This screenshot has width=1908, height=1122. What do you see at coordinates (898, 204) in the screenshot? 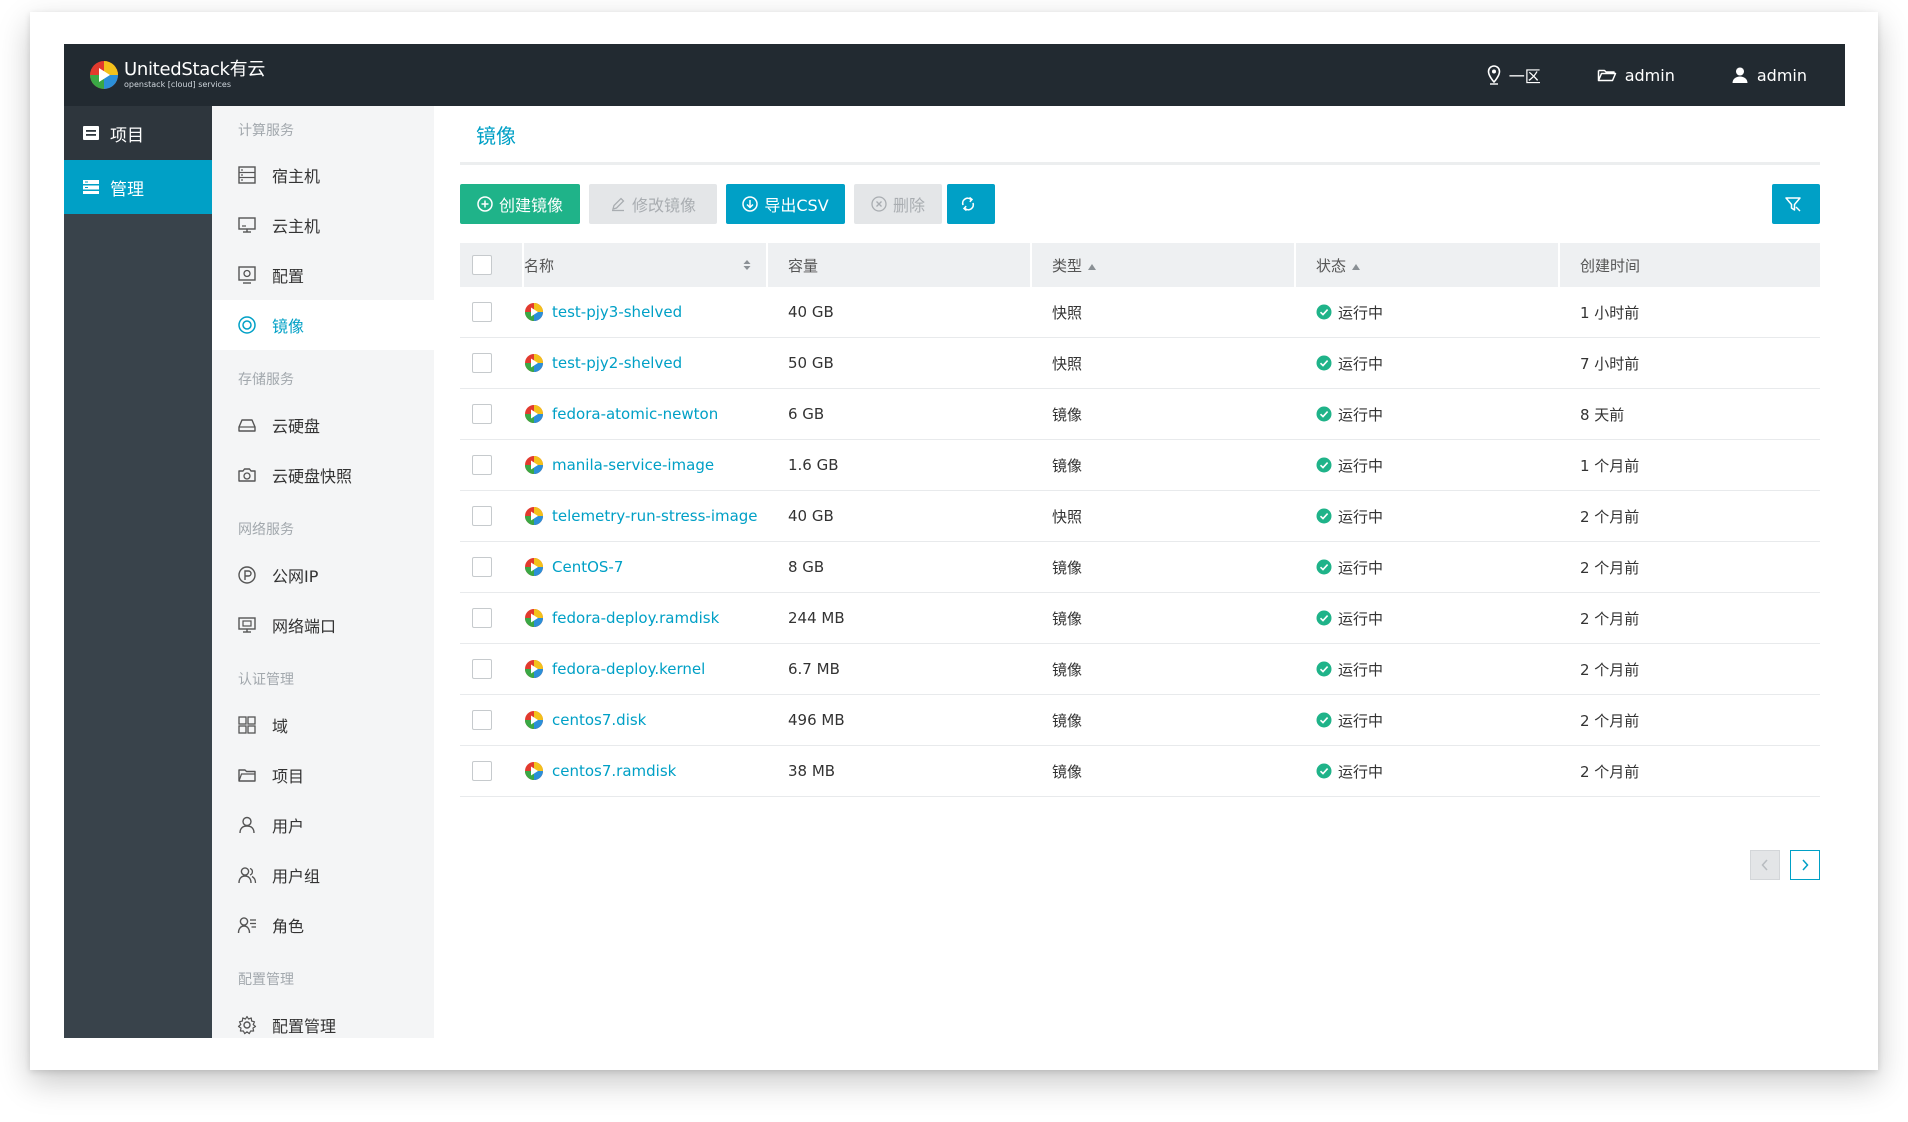
I see `delete-button: 删除` at bounding box center [898, 204].